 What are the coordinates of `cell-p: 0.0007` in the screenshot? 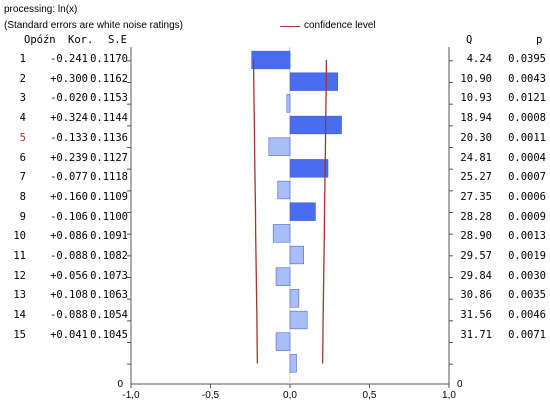 It's located at (527, 177).